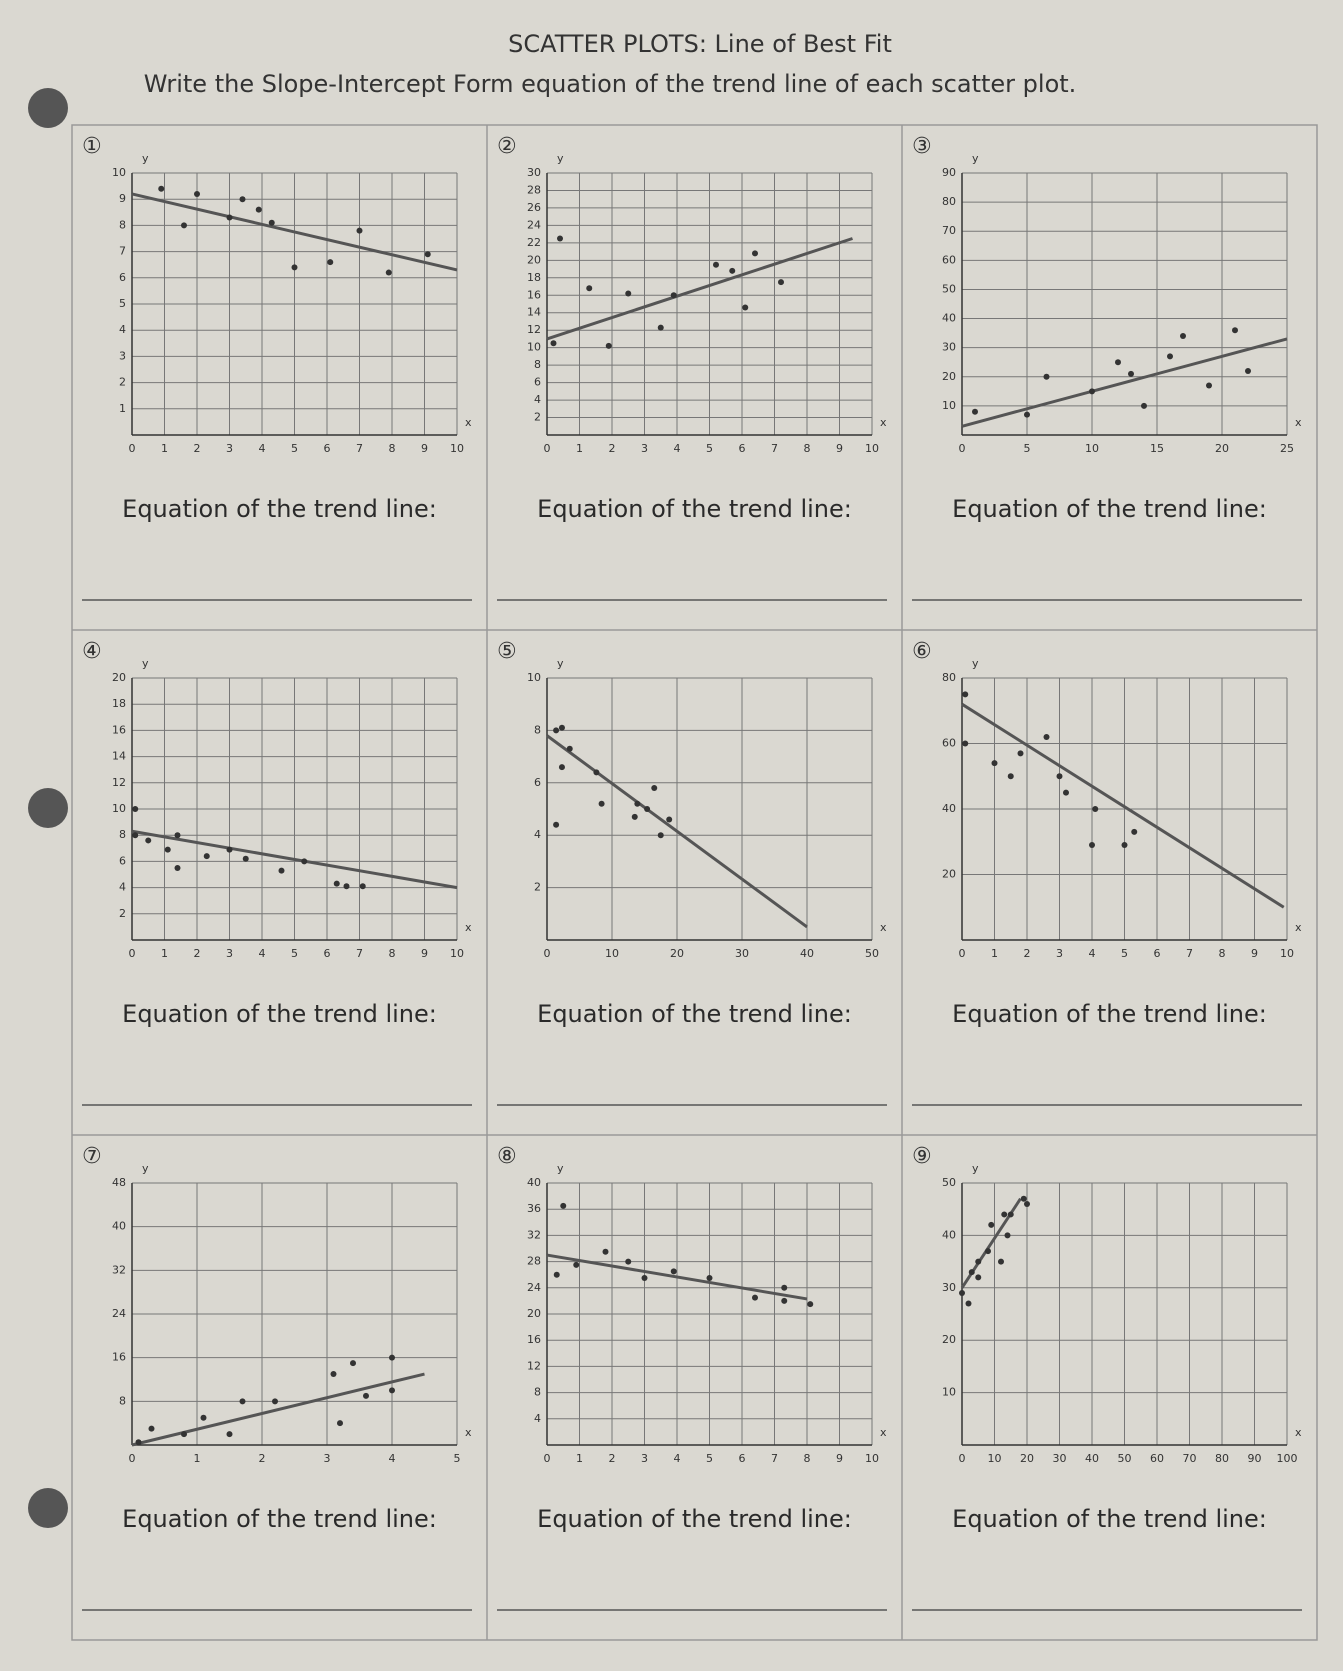 This screenshot has width=1343, height=1671. What do you see at coordinates (1255, 1458) in the screenshot?
I see `x-tick-label: 90` at bounding box center [1255, 1458].